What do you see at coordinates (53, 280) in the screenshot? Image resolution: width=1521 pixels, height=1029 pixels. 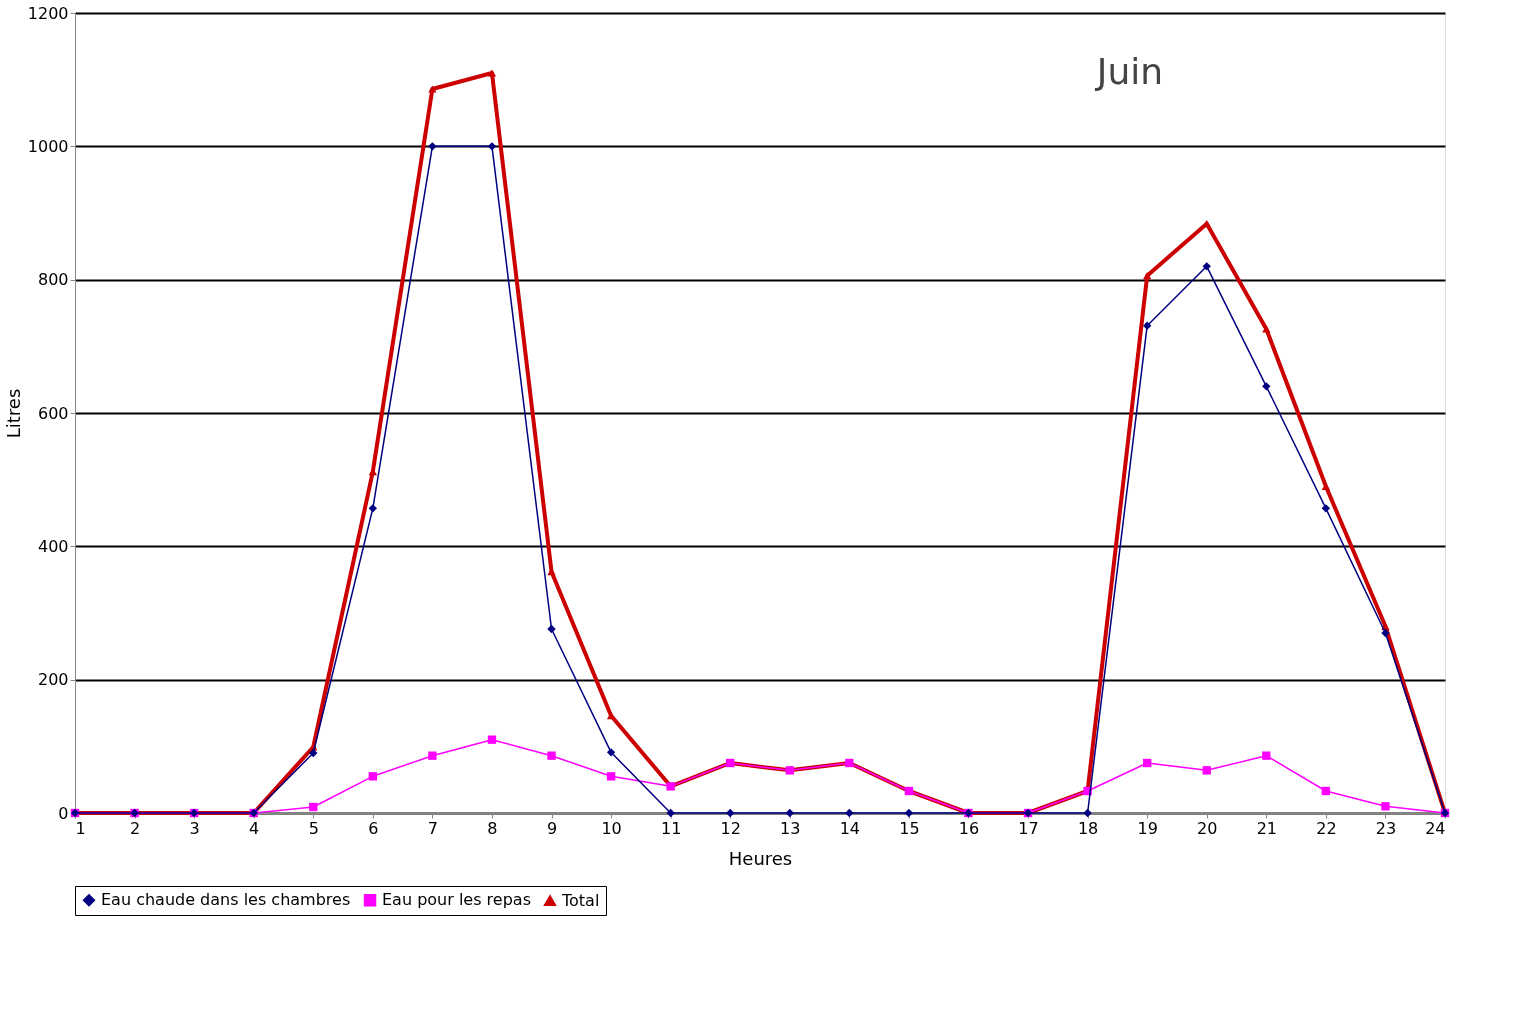 I see `y-tick-label: 800` at bounding box center [53, 280].